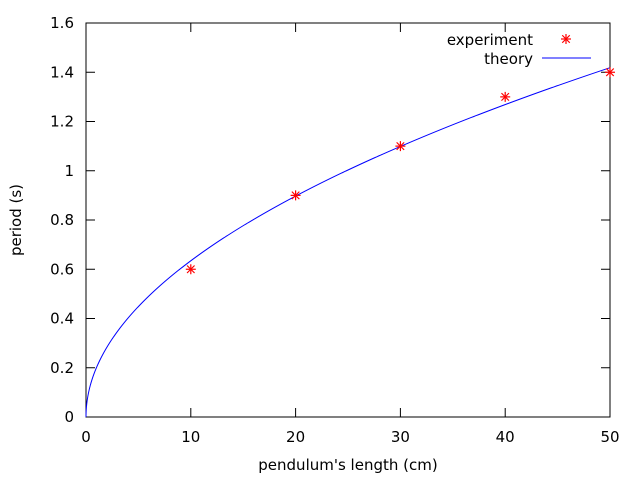 The height and width of the screenshot is (484, 640). I want to click on y-tick-label: 1, so click(69, 171).